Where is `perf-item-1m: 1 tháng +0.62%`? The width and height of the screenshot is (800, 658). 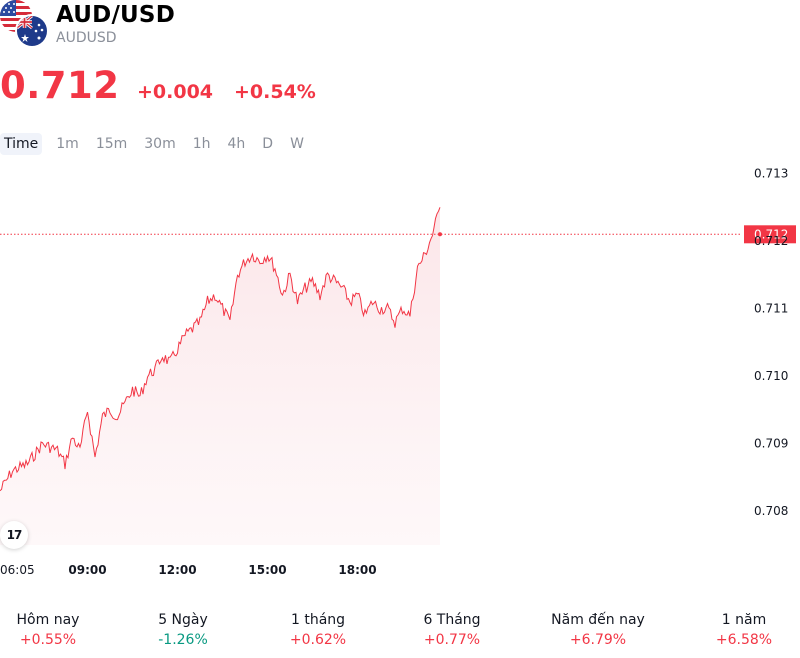
perf-item-1m: 1 tháng +0.62% is located at coordinates (318, 630).